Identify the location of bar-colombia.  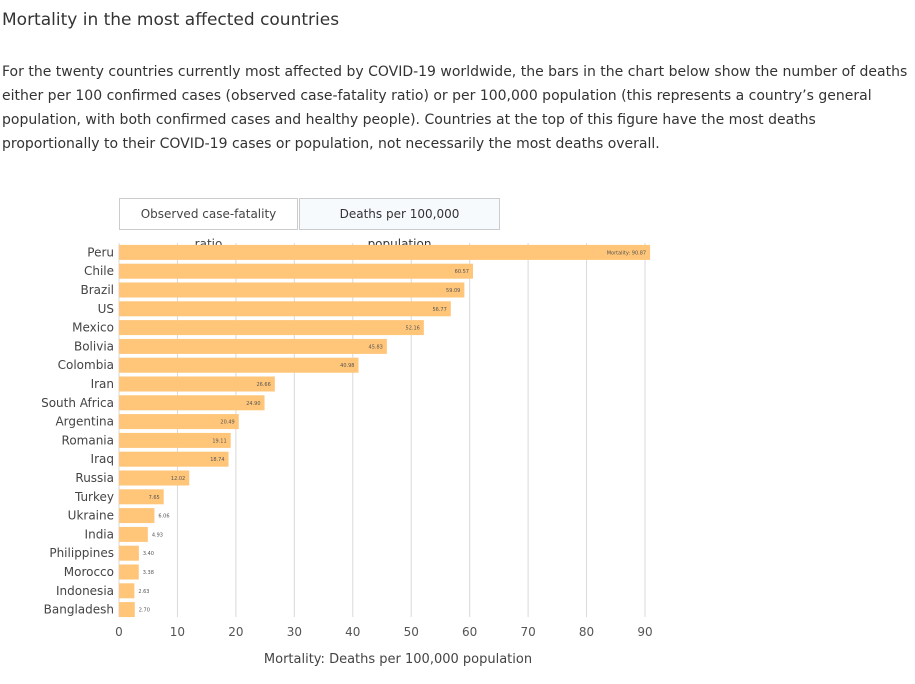
(239, 365).